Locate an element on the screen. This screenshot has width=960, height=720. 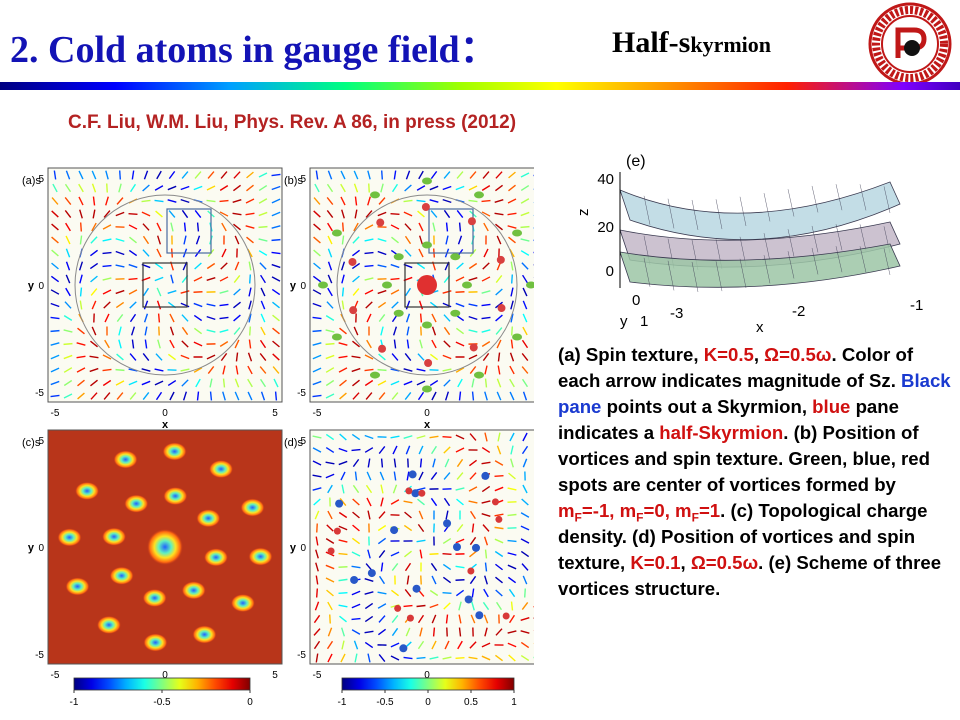
panel-label: (e) is located at coordinates (636, 161).